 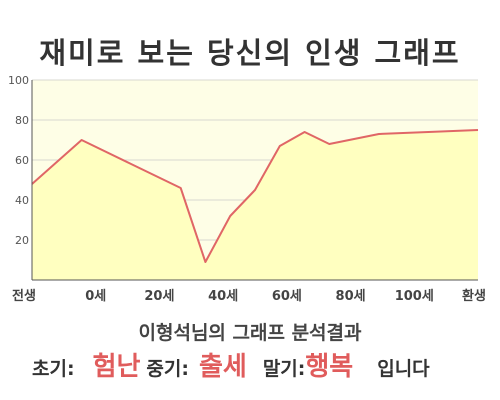 I want to click on late-value: 행복, so click(x=329, y=367).